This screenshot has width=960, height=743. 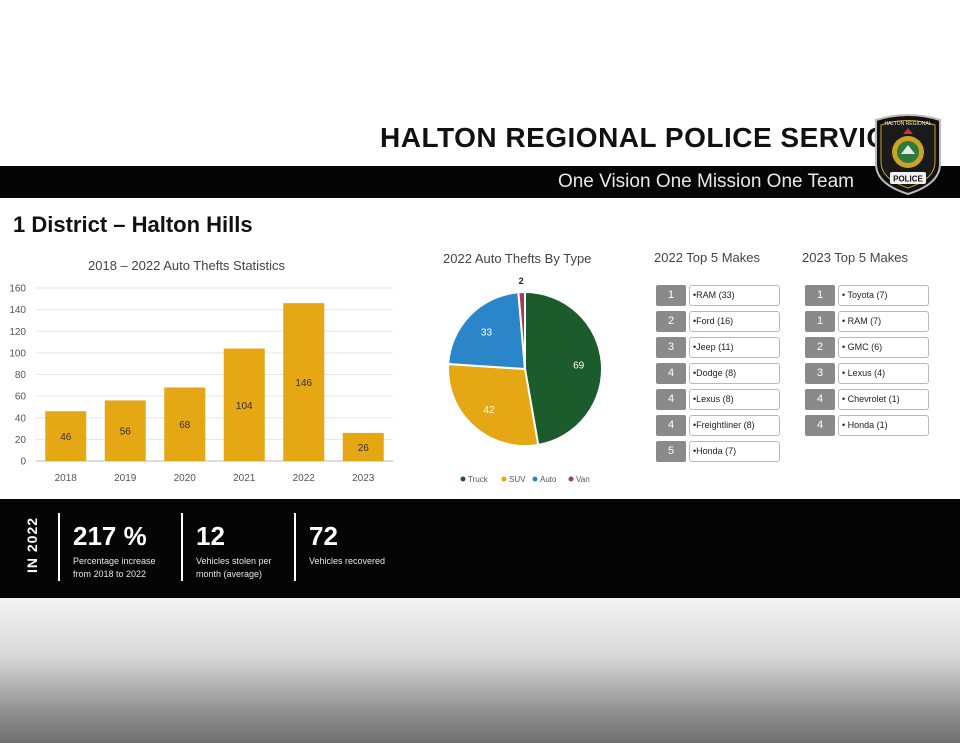 I want to click on make-label: •Lexus (8), so click(x=734, y=399).